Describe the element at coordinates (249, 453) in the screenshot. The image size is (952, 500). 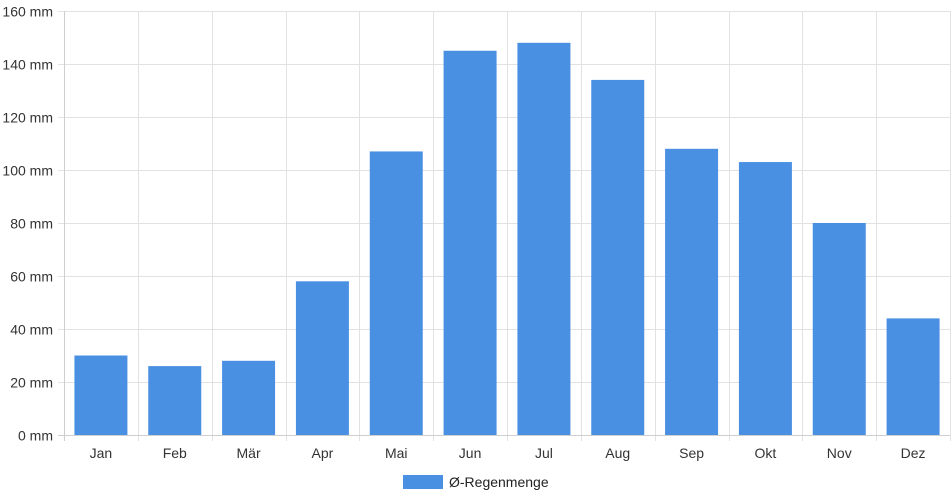
I see `x-tick-label: Mär` at that location.